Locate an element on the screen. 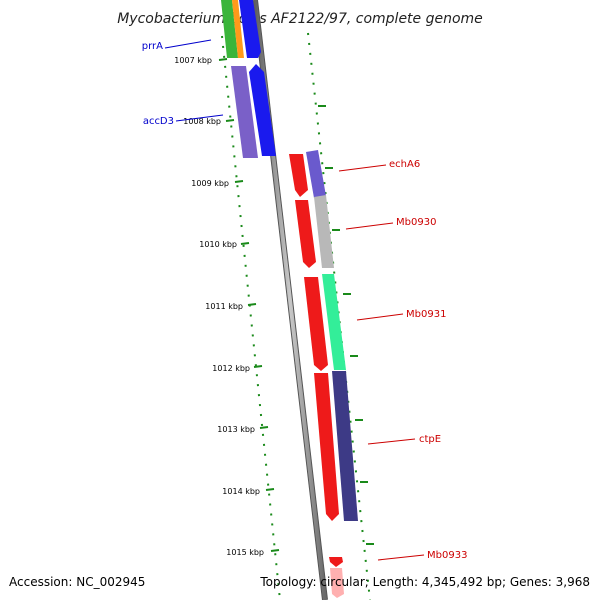 This screenshot has width=600, height=600. feature-orange is located at coordinates (238, 29).